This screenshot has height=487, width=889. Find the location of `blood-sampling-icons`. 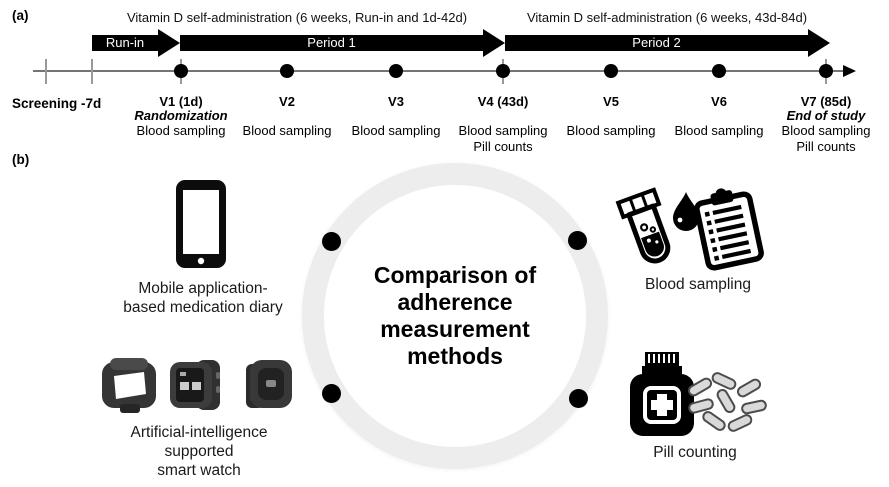

blood-sampling-icons is located at coordinates (689, 229).